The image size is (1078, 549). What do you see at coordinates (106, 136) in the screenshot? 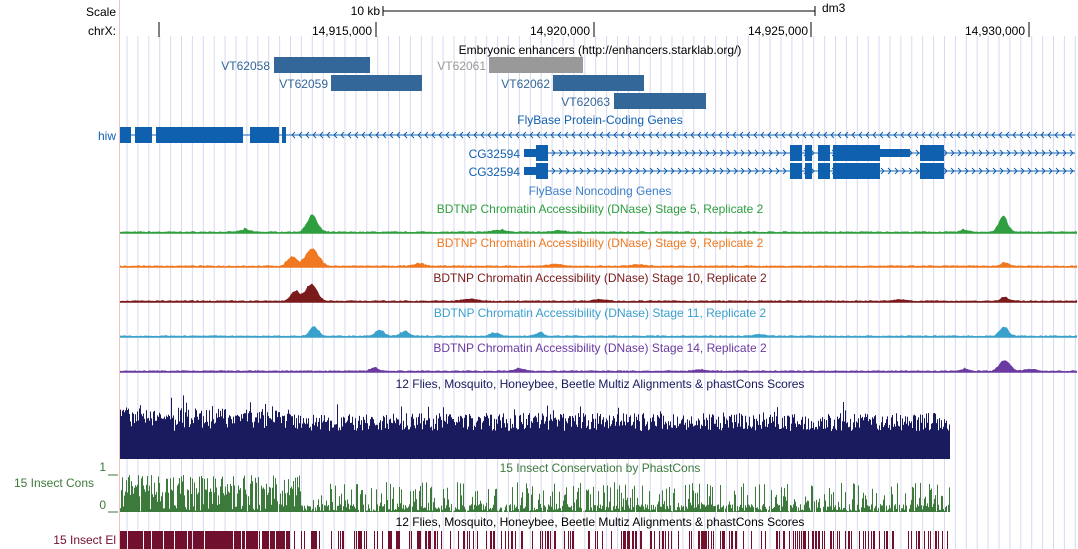
I see `gene-label-hiw: hiw` at bounding box center [106, 136].